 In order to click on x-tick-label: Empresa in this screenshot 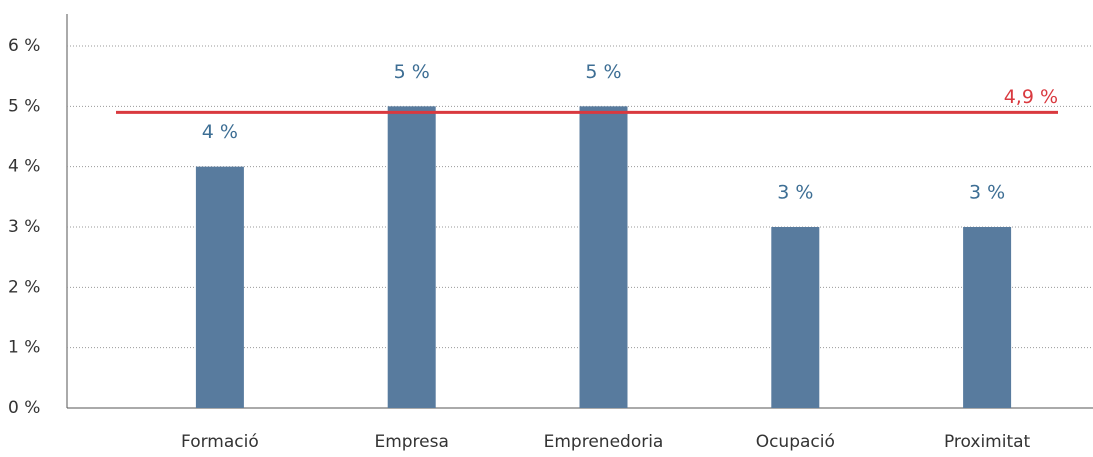, I will do `click(411, 442)`.